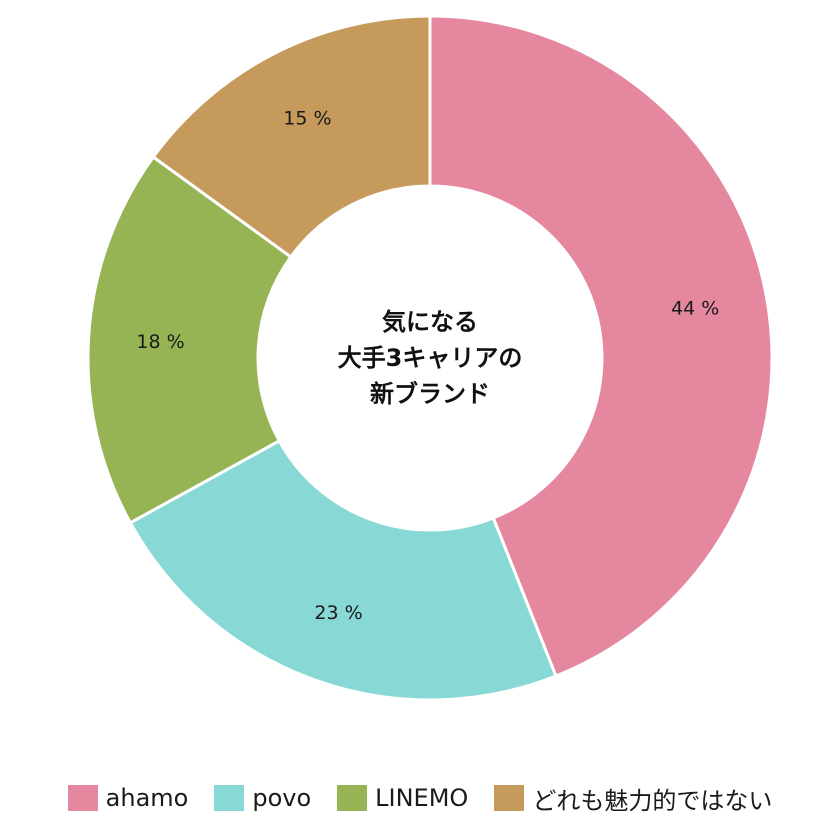  Describe the element at coordinates (338, 613) in the screenshot. I see `slice-label-povo: 23 %` at that location.